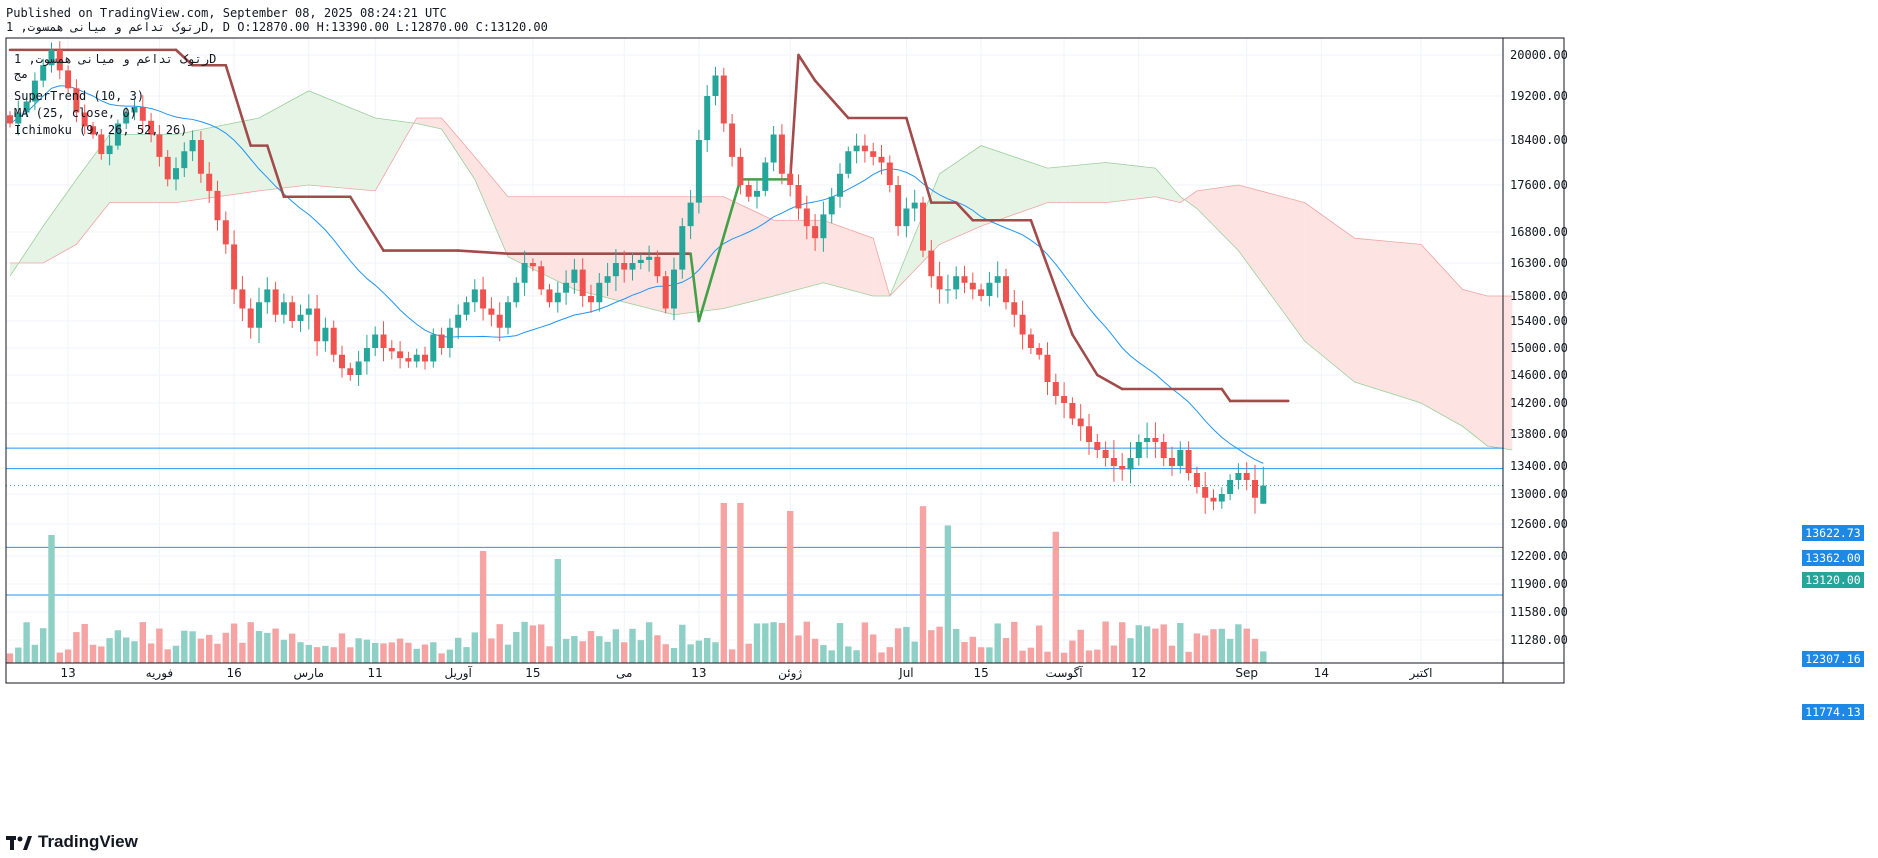  What do you see at coordinates (1539, 55) in the screenshot?
I see `price-tick-label: 20000.00` at bounding box center [1539, 55].